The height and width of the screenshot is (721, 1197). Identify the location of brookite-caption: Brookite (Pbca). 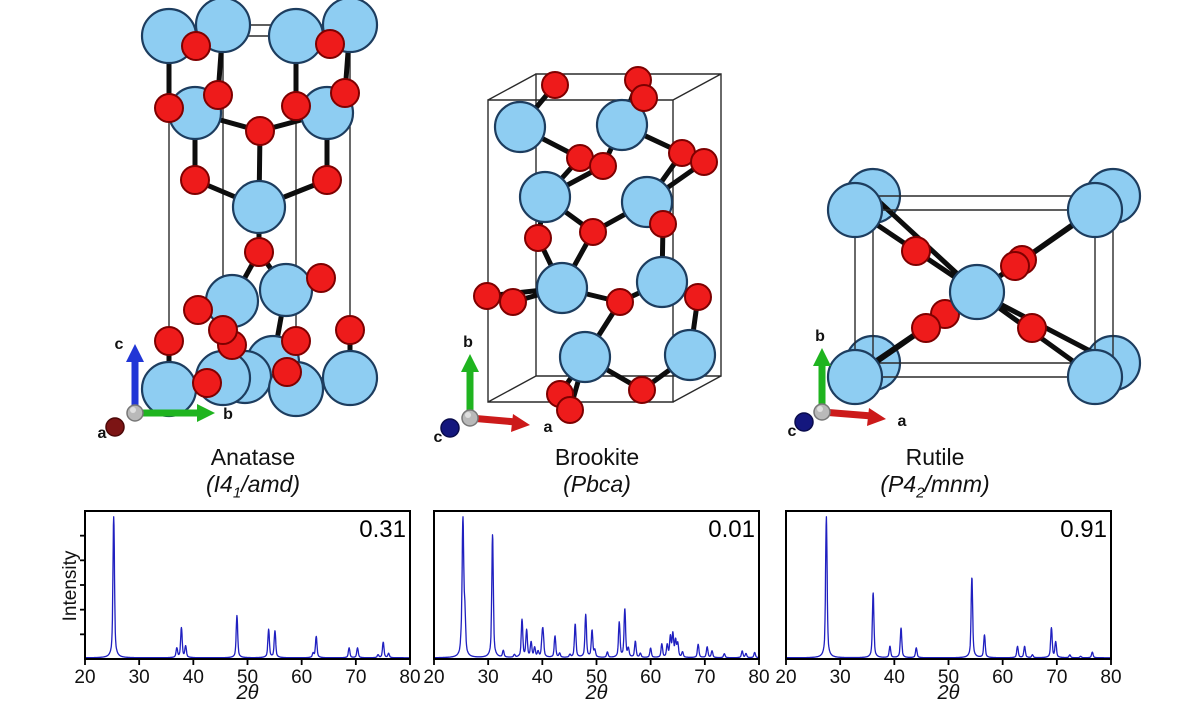
(597, 475).